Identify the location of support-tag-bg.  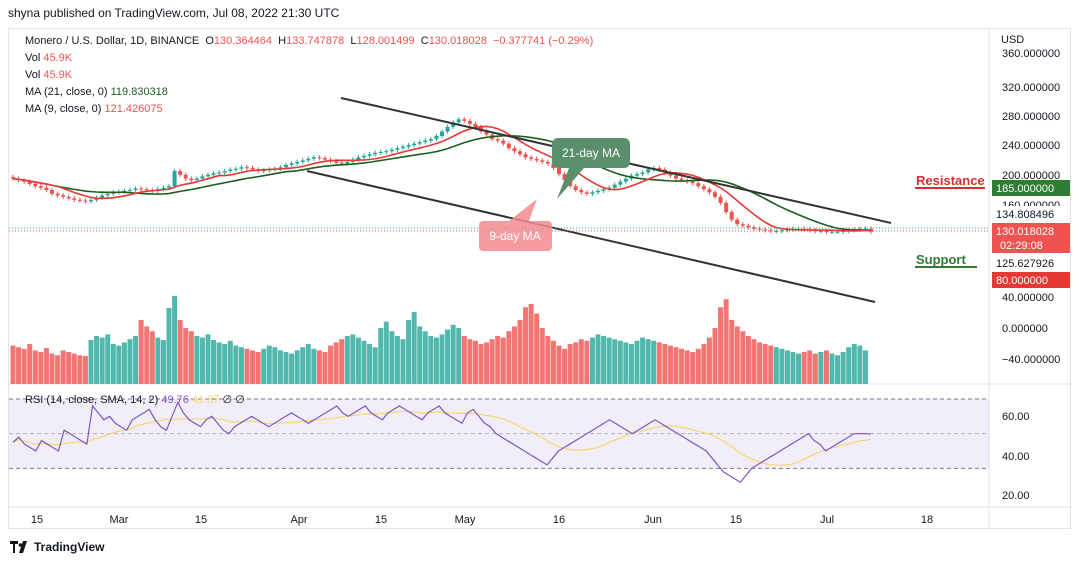
(1031, 280).